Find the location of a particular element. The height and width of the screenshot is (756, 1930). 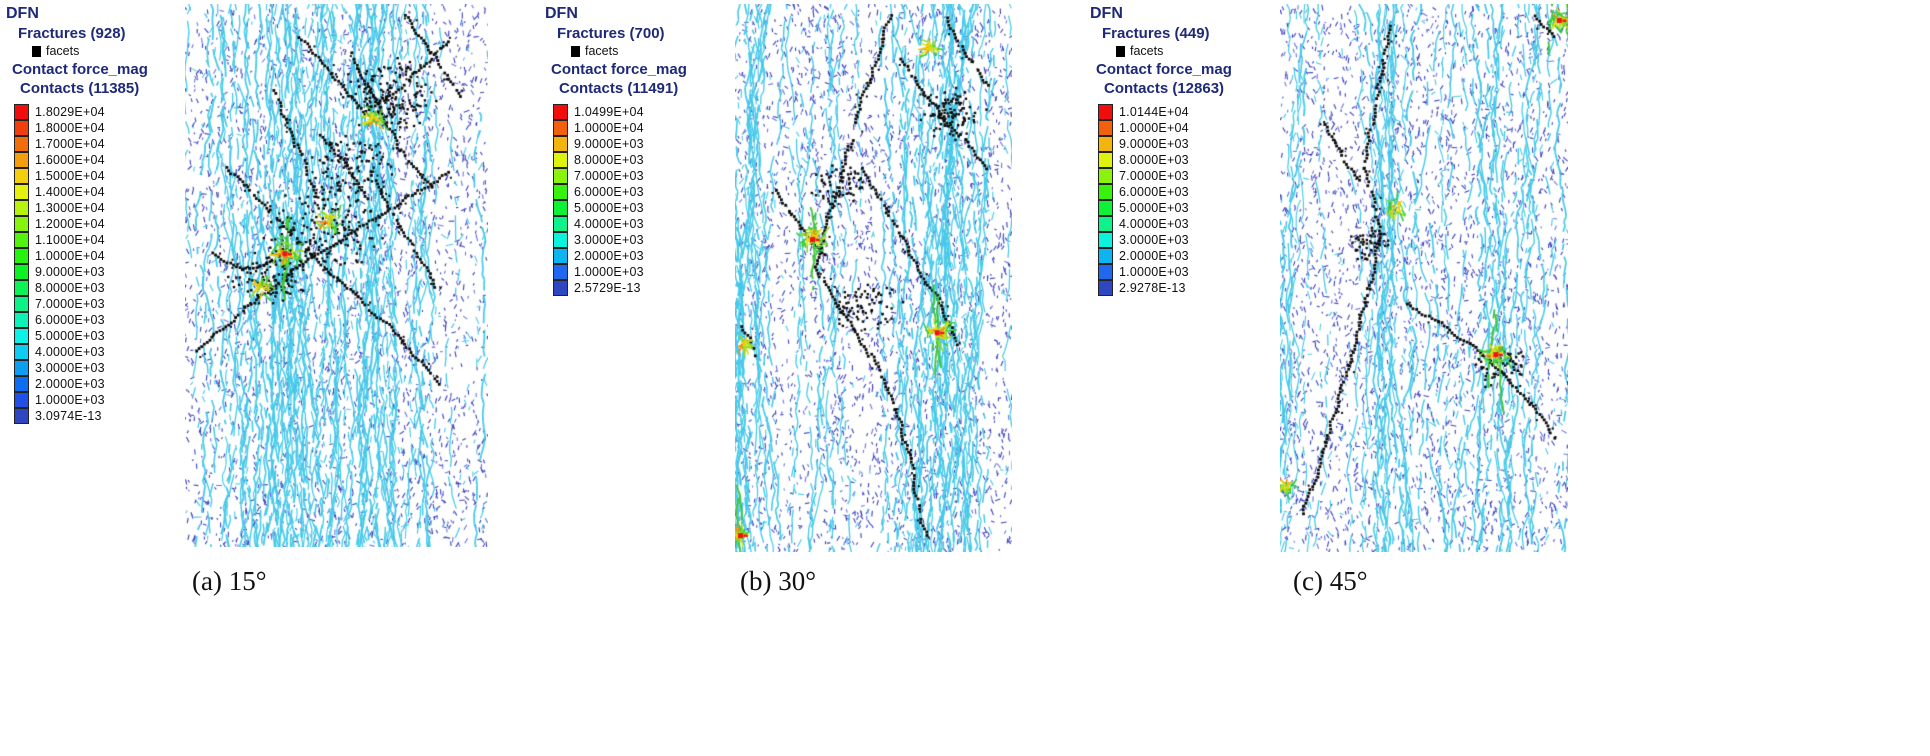

legend-scale-row: 1.0000E+04 is located at coordinates (638, 127).